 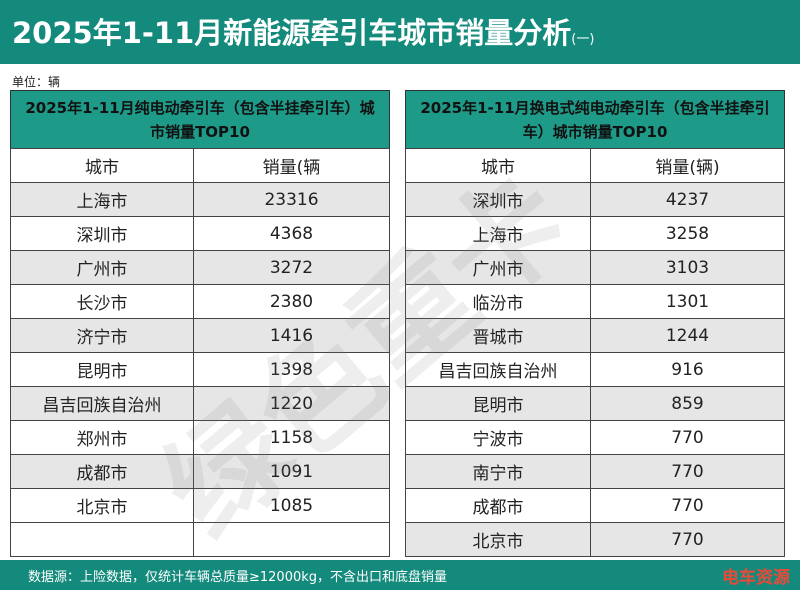 I want to click on sales-cell: 859, so click(x=687, y=403).